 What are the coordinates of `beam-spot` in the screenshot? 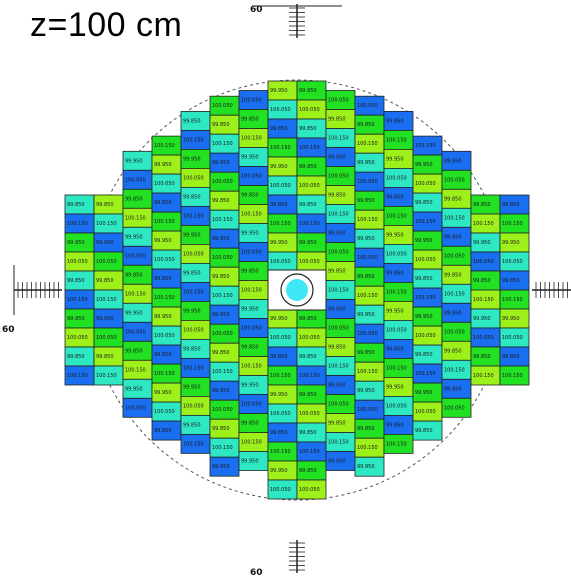 It's located at (297, 290).